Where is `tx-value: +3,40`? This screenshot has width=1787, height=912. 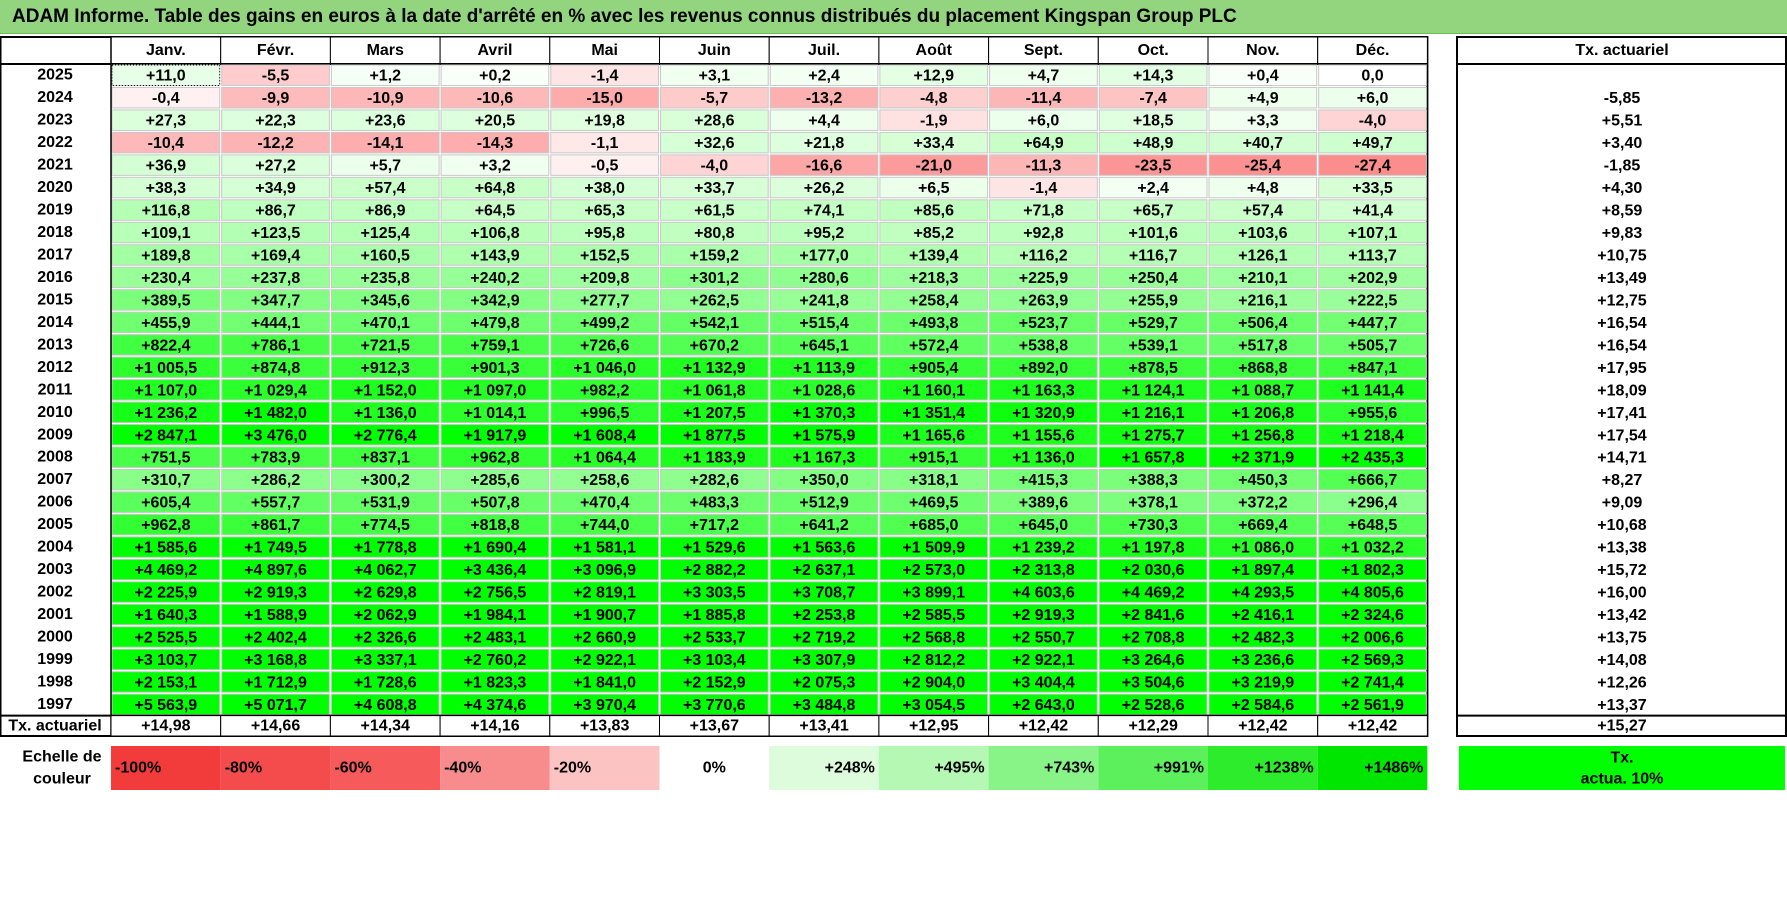
tx-value: +3,40 is located at coordinates (1622, 143).